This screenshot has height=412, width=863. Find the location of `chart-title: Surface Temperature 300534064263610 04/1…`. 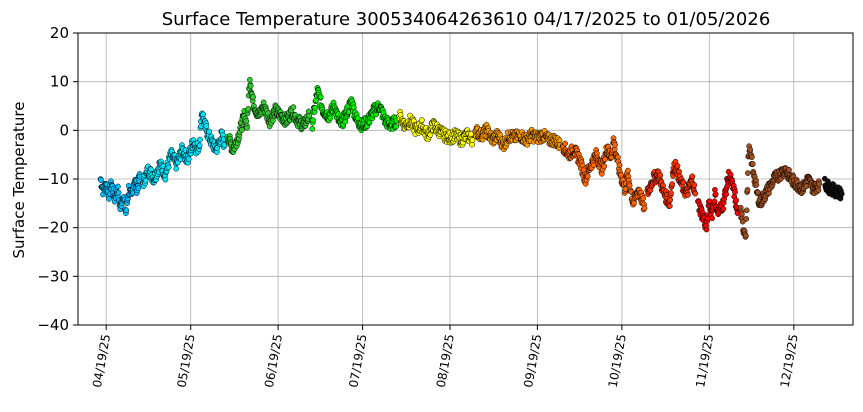

chart-title: Surface Temperature 300534064263610 04/1… is located at coordinates (466, 19).